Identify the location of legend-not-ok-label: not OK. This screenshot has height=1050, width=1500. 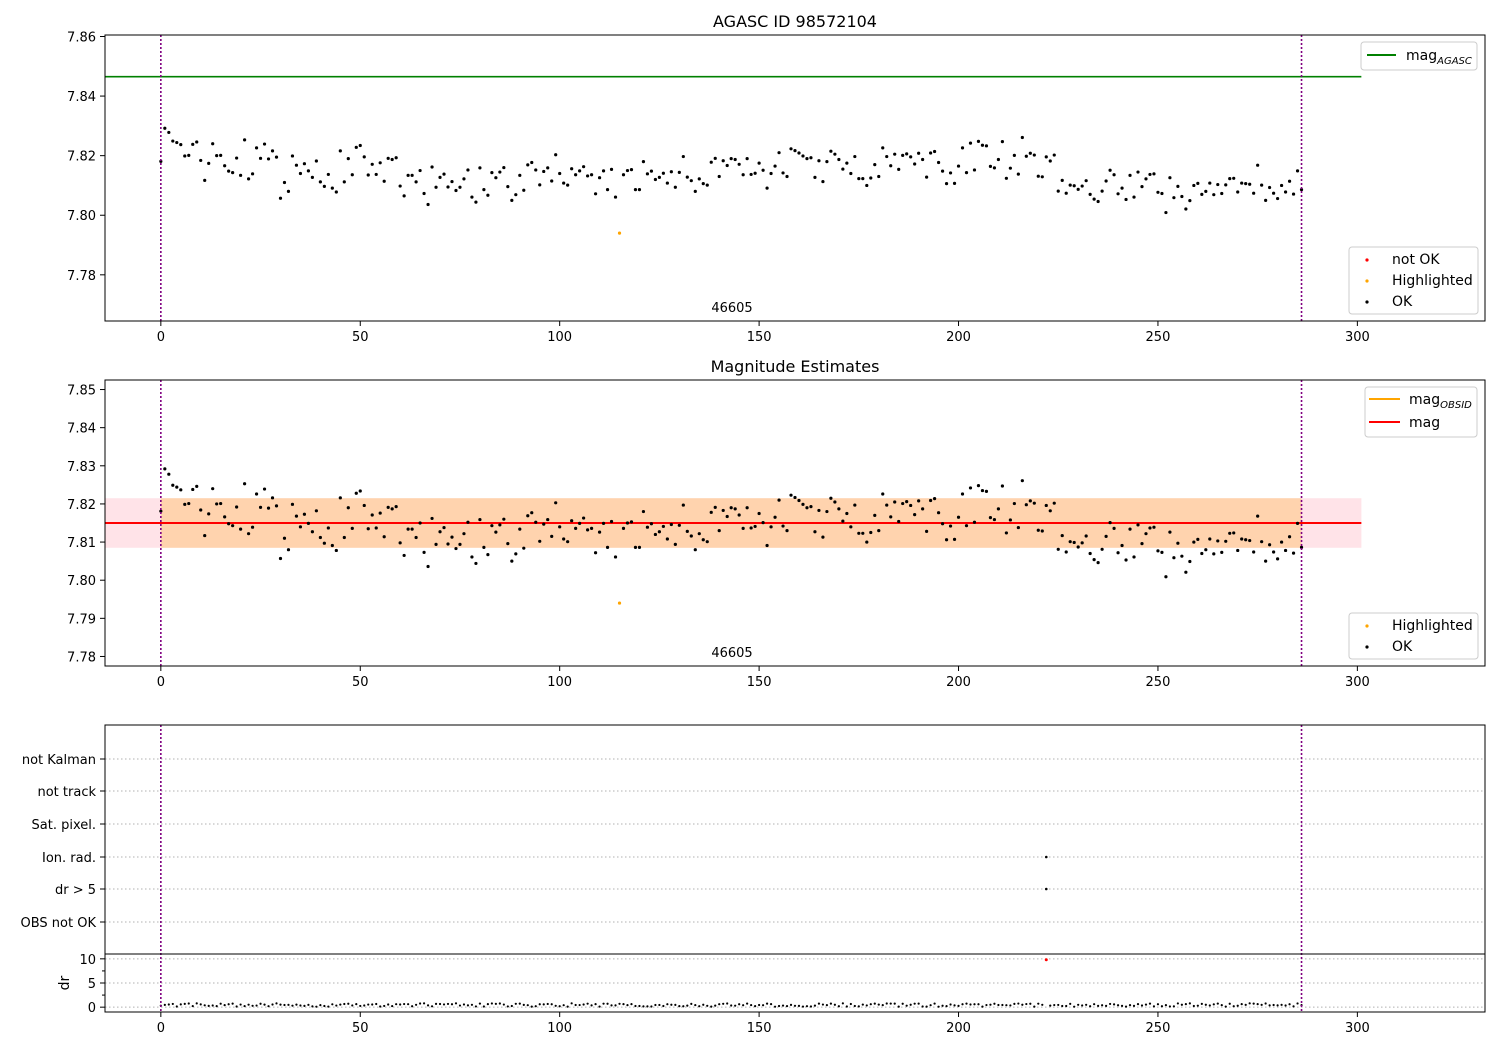
(1416, 260).